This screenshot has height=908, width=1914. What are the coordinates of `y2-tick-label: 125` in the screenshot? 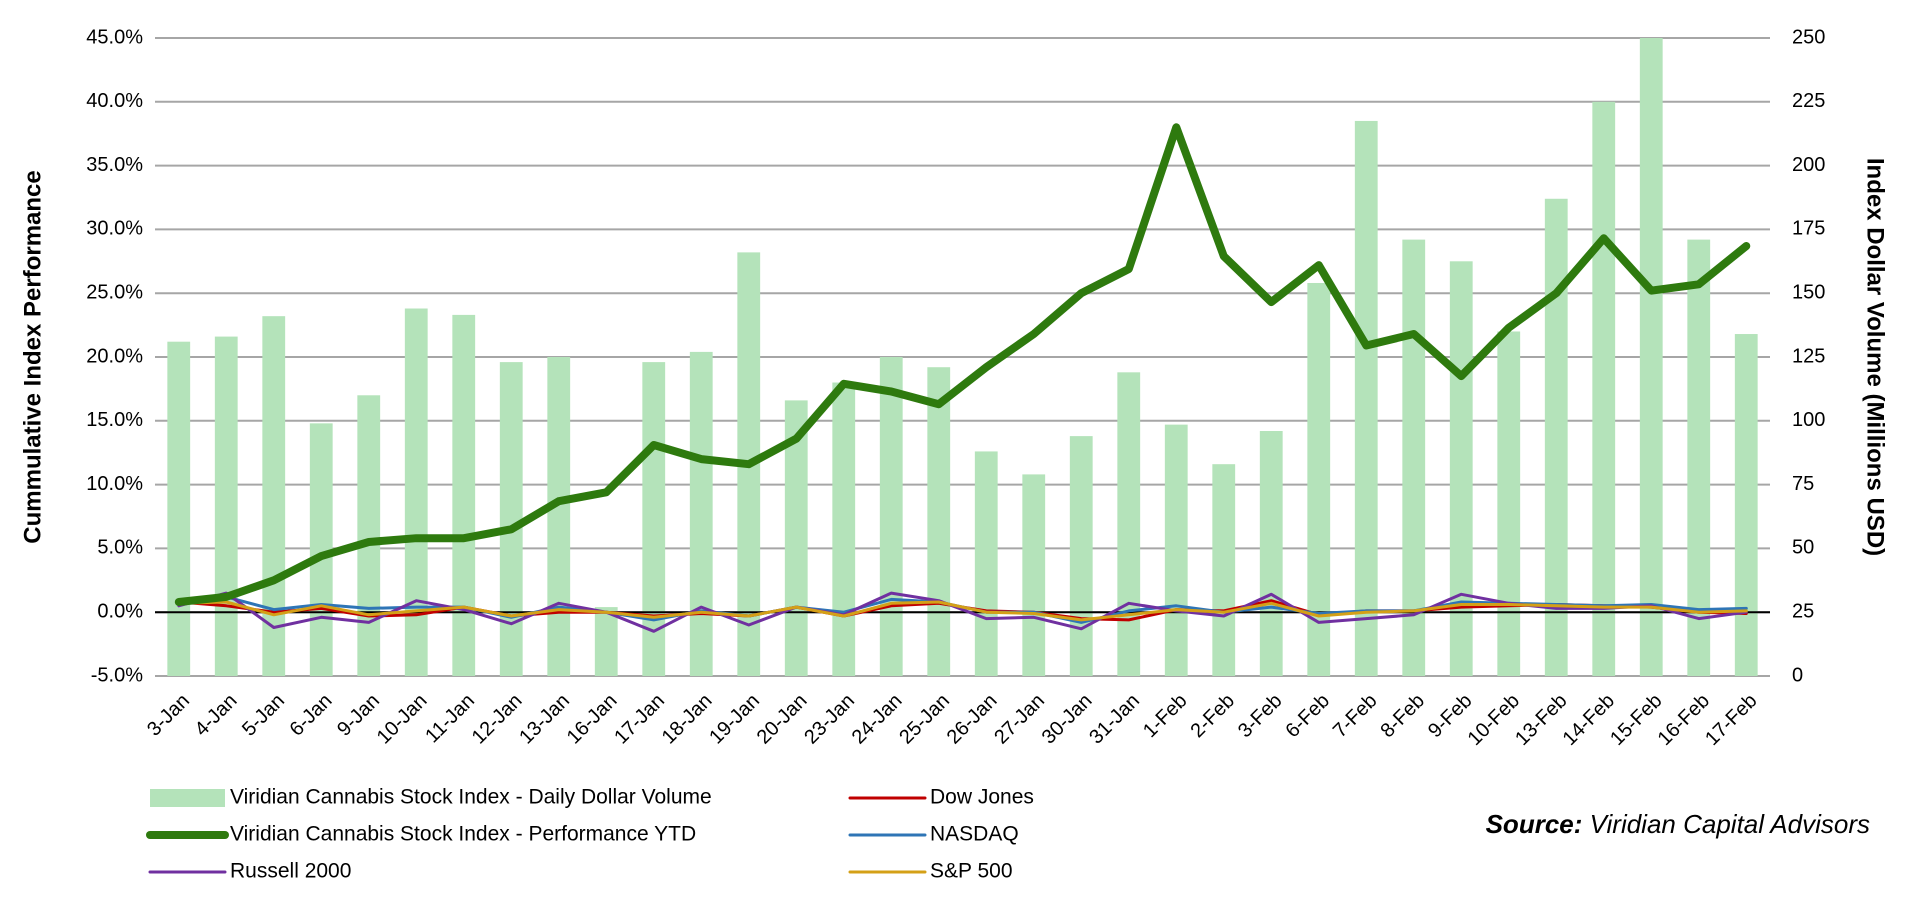 It's located at (1808, 356).